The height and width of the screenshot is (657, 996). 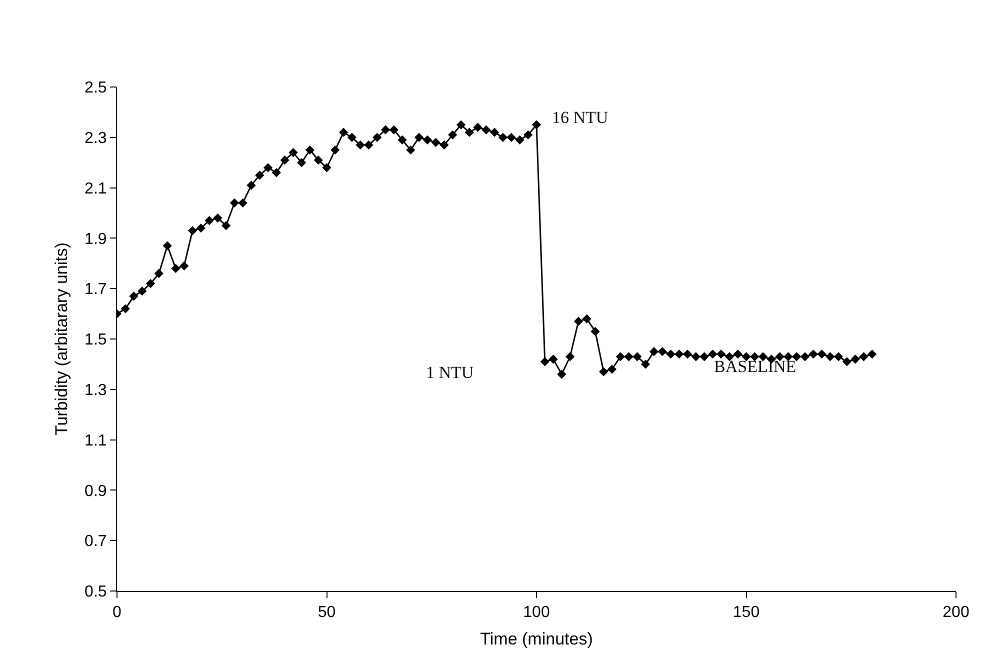 What do you see at coordinates (95, 491) in the screenshot?
I see `y-tick-label: 0.9` at bounding box center [95, 491].